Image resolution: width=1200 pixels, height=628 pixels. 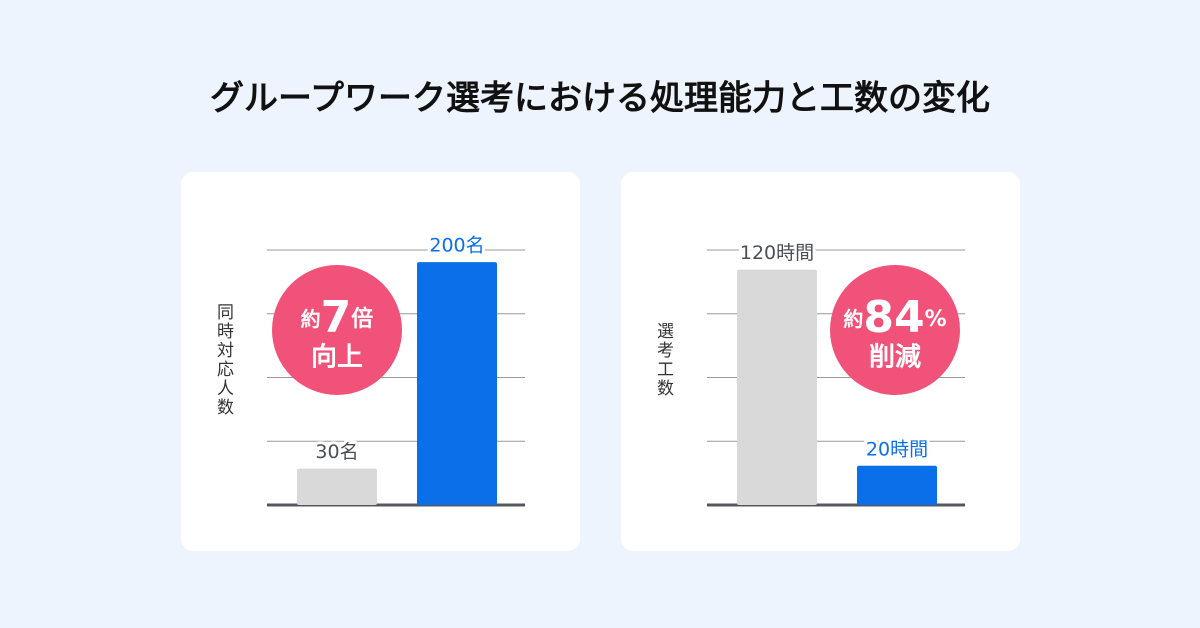 I want to click on badge-suffix: %, so click(x=936, y=319).